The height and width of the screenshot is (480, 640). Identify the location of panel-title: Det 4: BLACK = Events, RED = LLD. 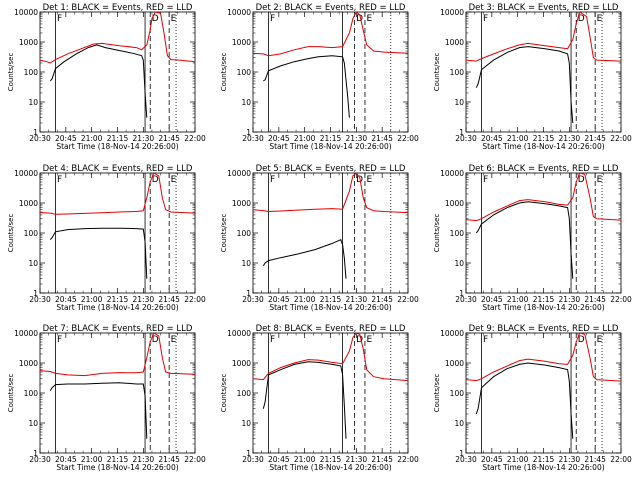
(118, 169).